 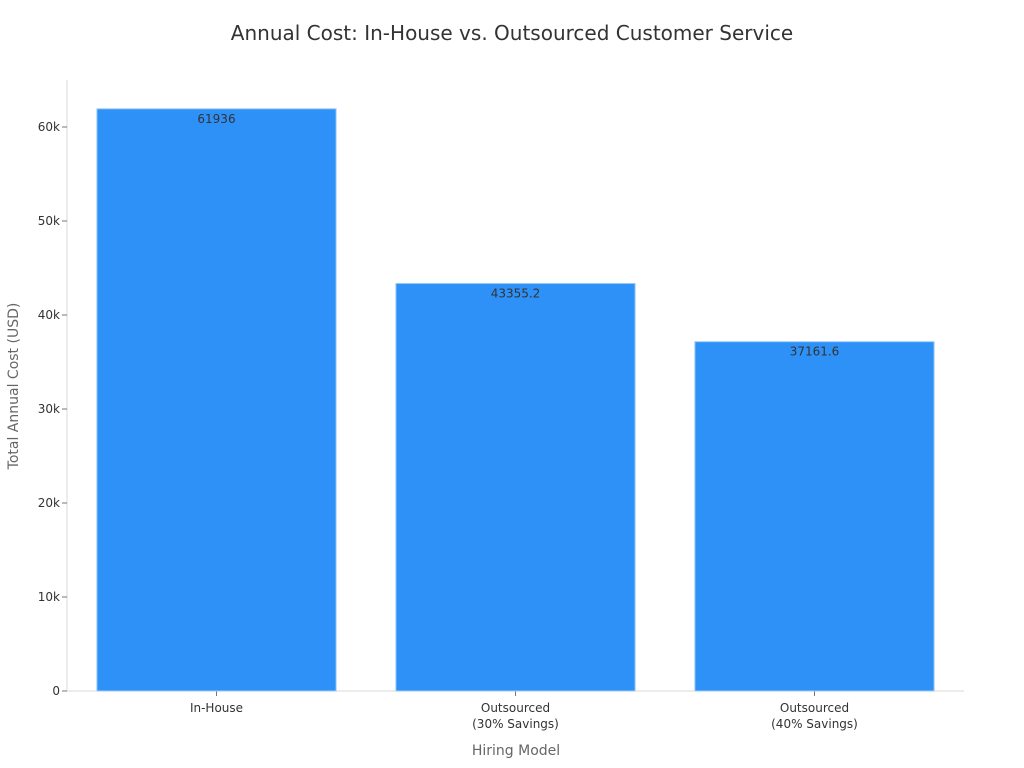 What do you see at coordinates (814, 724) in the screenshot?
I see `x-tick-label: (40% Savings)` at bounding box center [814, 724].